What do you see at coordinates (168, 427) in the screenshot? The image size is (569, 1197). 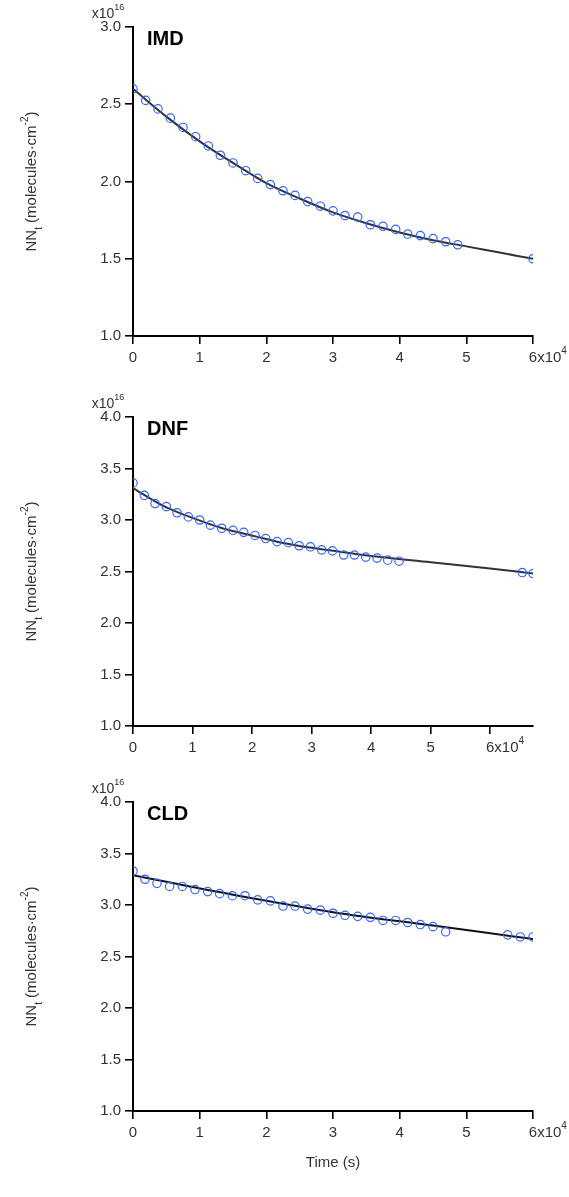 I see `chart-title: DNF` at bounding box center [168, 427].